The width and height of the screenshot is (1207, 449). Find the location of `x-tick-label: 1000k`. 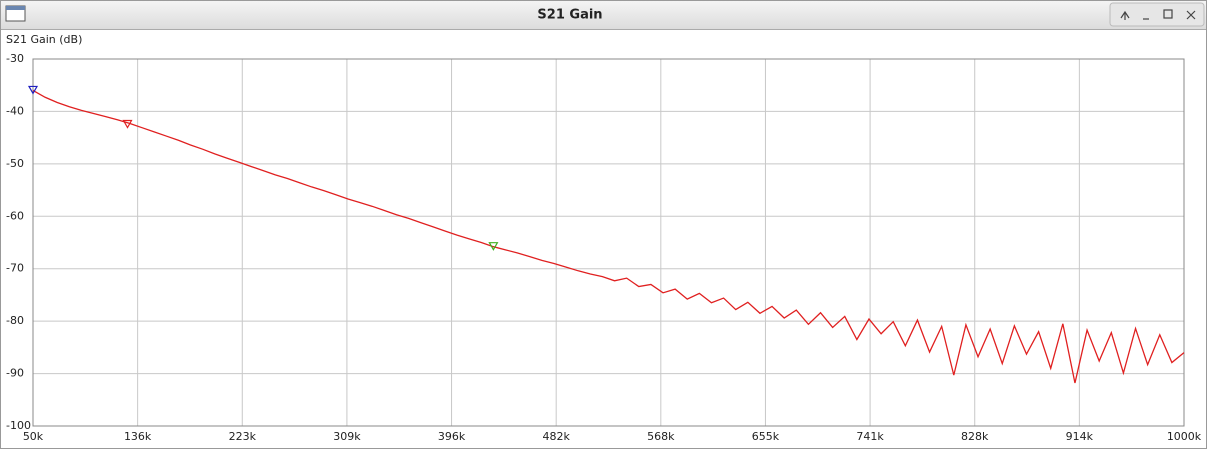

x-tick-label: 1000k is located at coordinates (1184, 436).